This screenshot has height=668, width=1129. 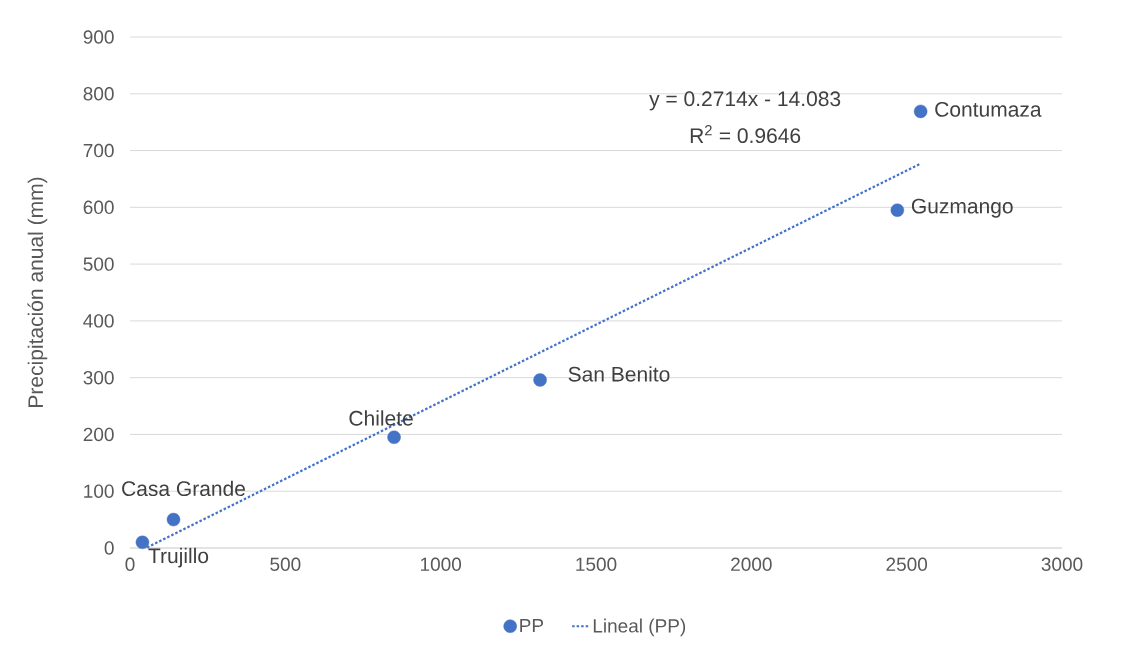 I want to click on x-tick-label: 0, so click(x=130, y=564).